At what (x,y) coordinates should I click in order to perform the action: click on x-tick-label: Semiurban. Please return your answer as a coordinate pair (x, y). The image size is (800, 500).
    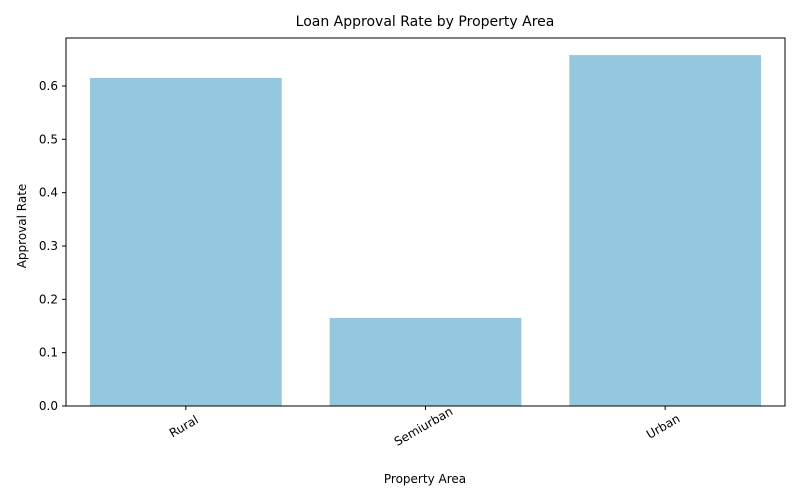
    Looking at the image, I should click on (423, 426).